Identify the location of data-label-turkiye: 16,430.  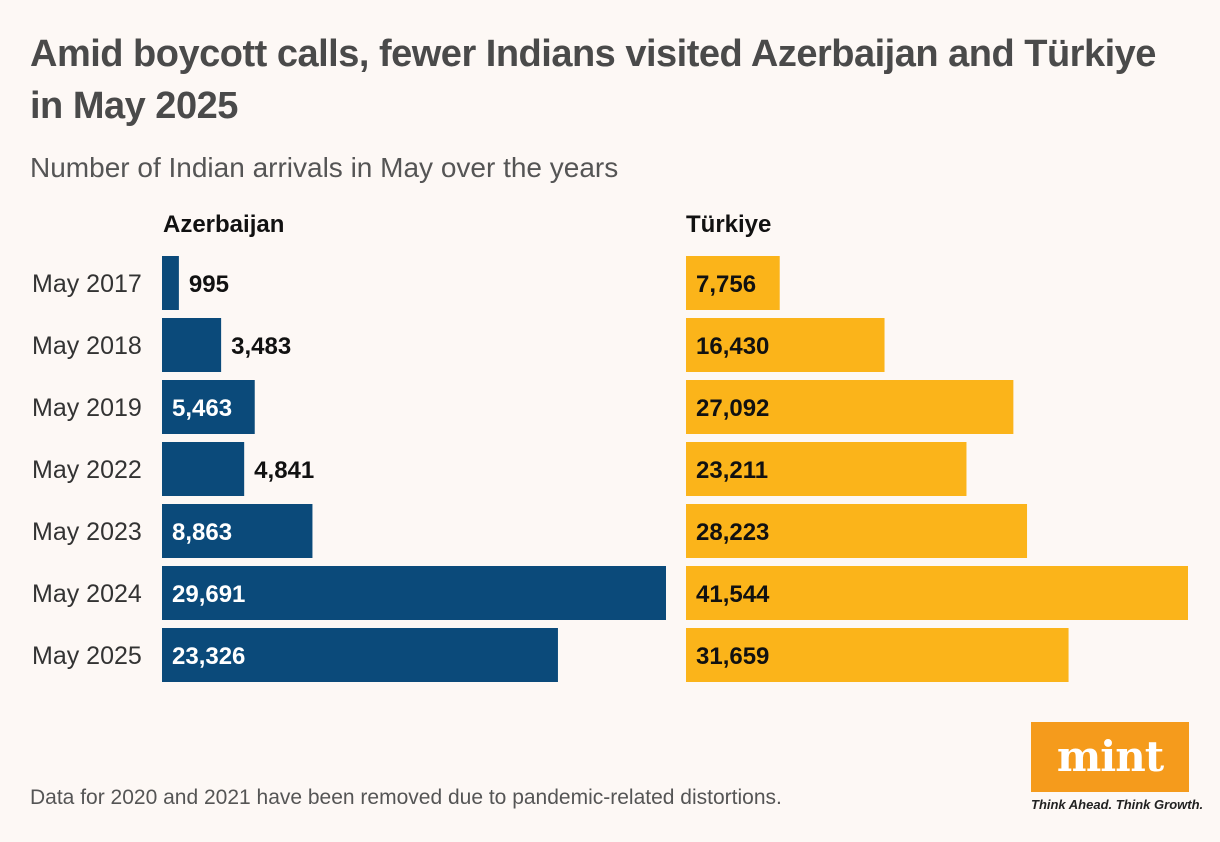
(732, 346).